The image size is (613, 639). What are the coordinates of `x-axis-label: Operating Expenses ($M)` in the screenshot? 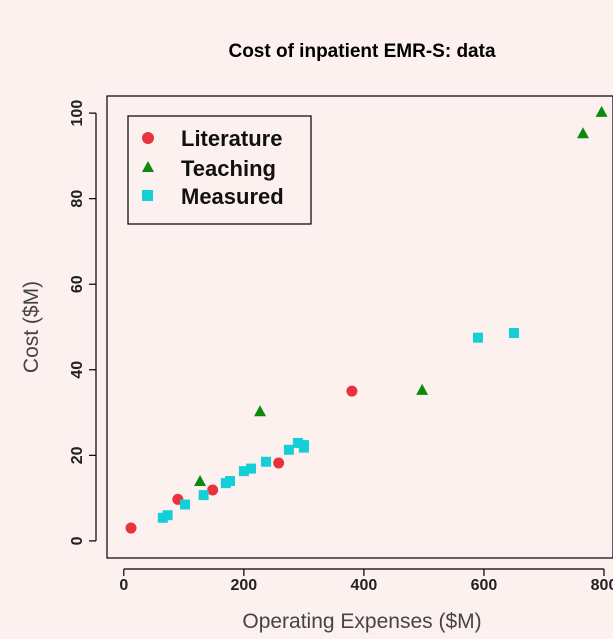 It's located at (361, 621).